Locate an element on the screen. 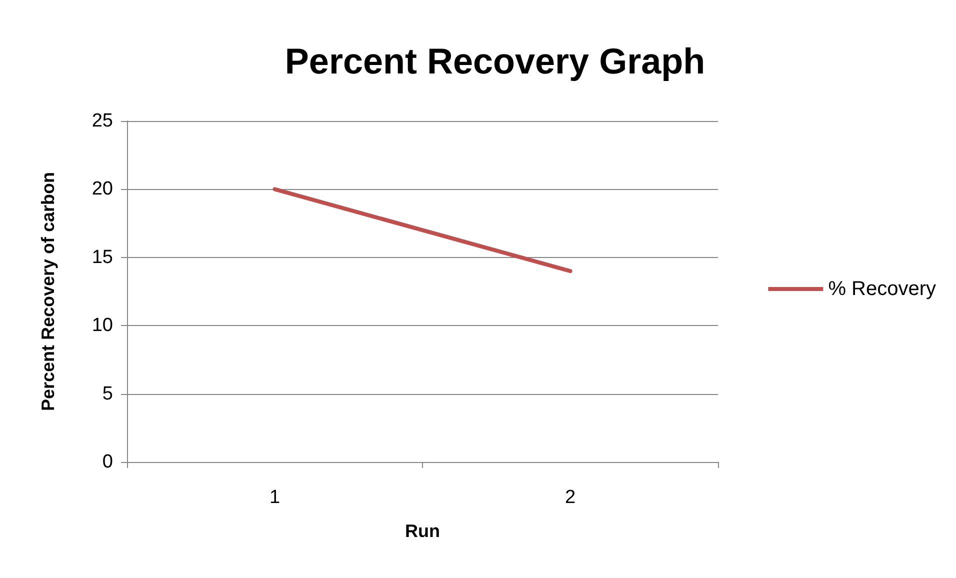  x-tick-label: 1 is located at coordinates (274, 497).